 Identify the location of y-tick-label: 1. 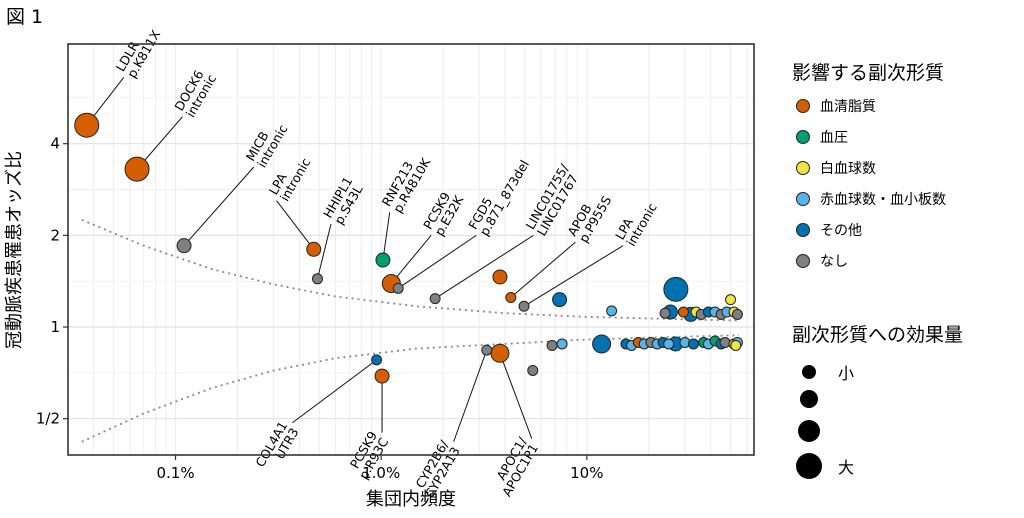
(55, 327).